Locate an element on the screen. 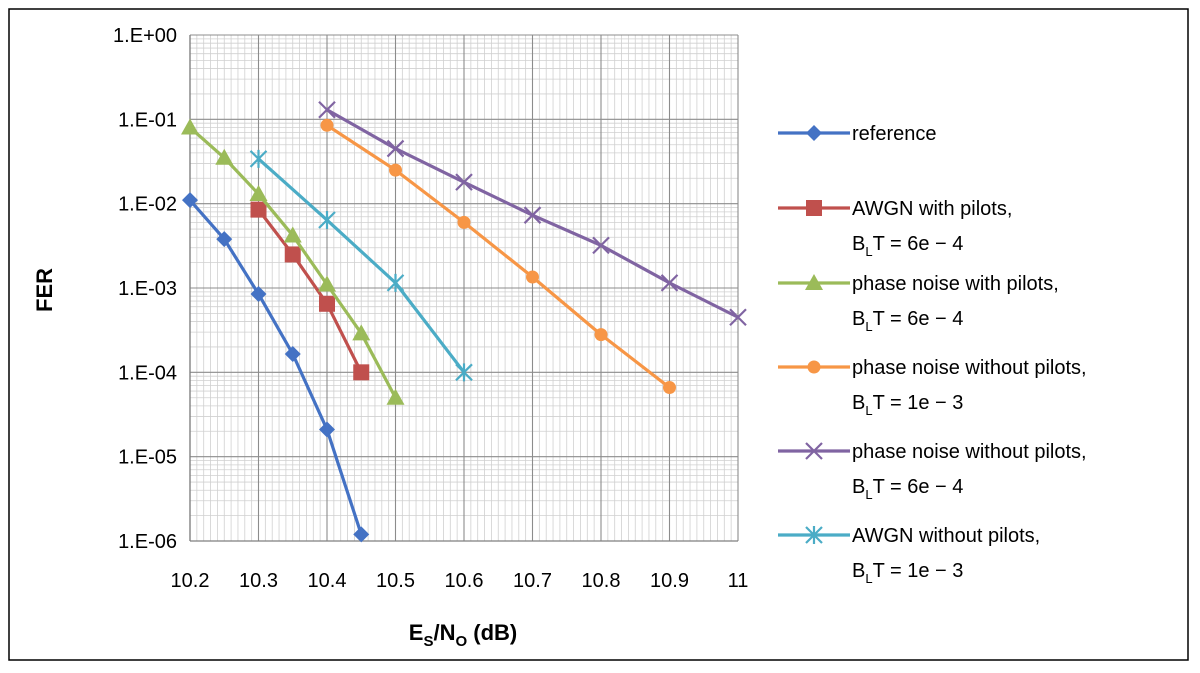 The image size is (1200, 673). y-axis-label: FER is located at coordinates (44, 290).